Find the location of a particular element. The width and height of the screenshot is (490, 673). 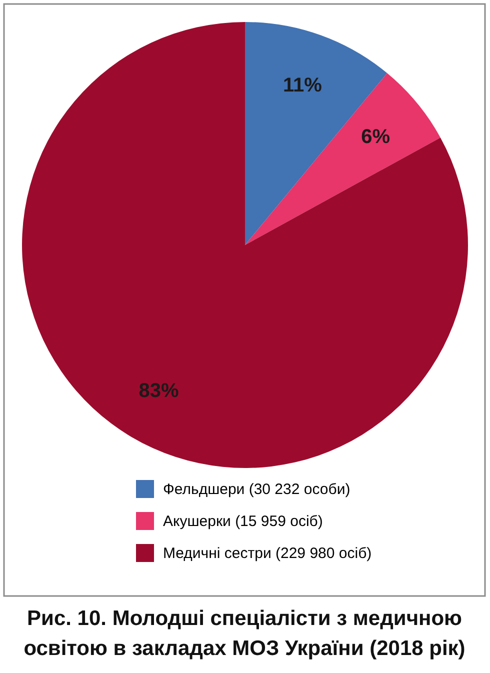

data-label: 83% is located at coordinates (158, 391).